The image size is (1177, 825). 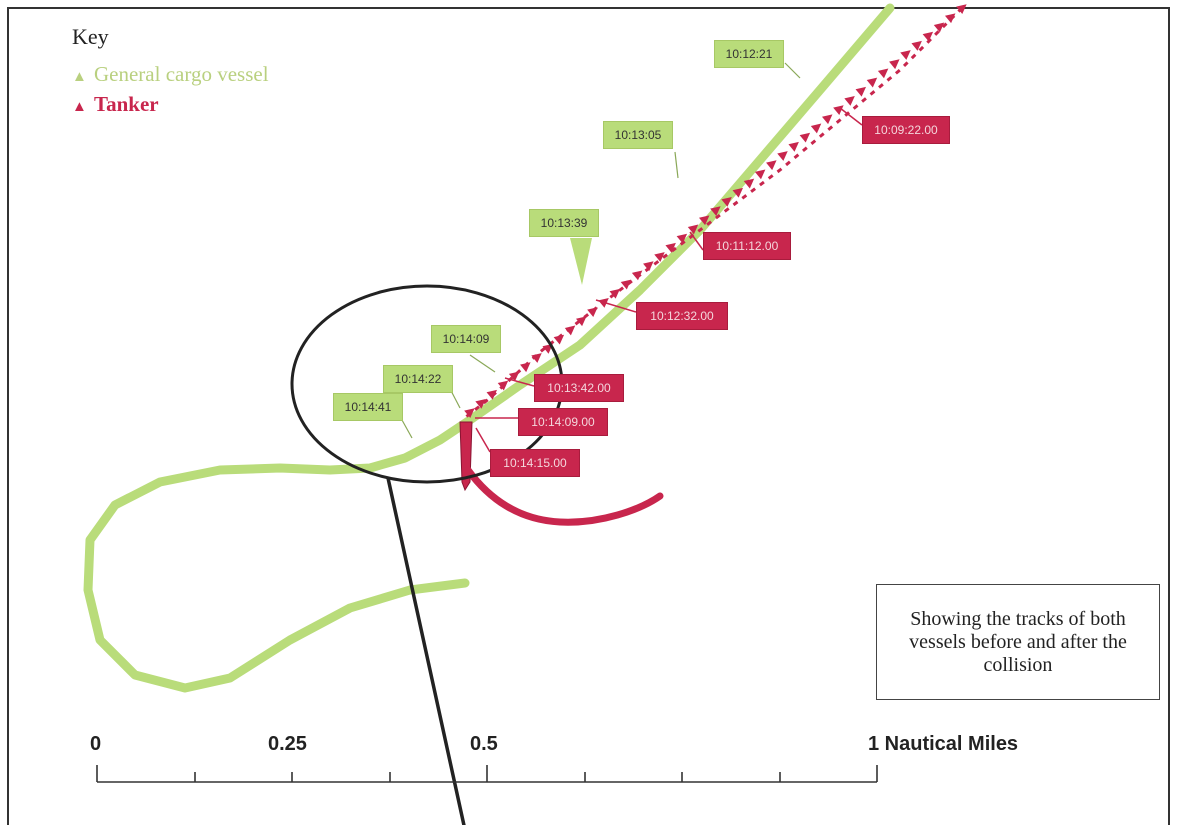 What do you see at coordinates (749, 54) in the screenshot?
I see `cargo-time-label: 10:12:21` at bounding box center [749, 54].